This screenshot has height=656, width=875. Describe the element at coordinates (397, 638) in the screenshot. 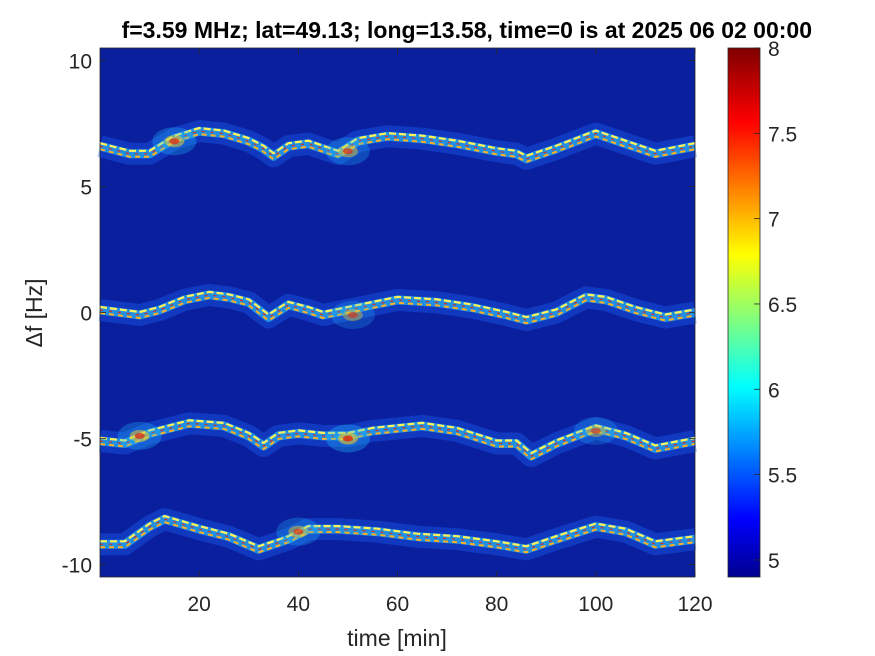

I see `x-axis-label: time [min]` at that location.